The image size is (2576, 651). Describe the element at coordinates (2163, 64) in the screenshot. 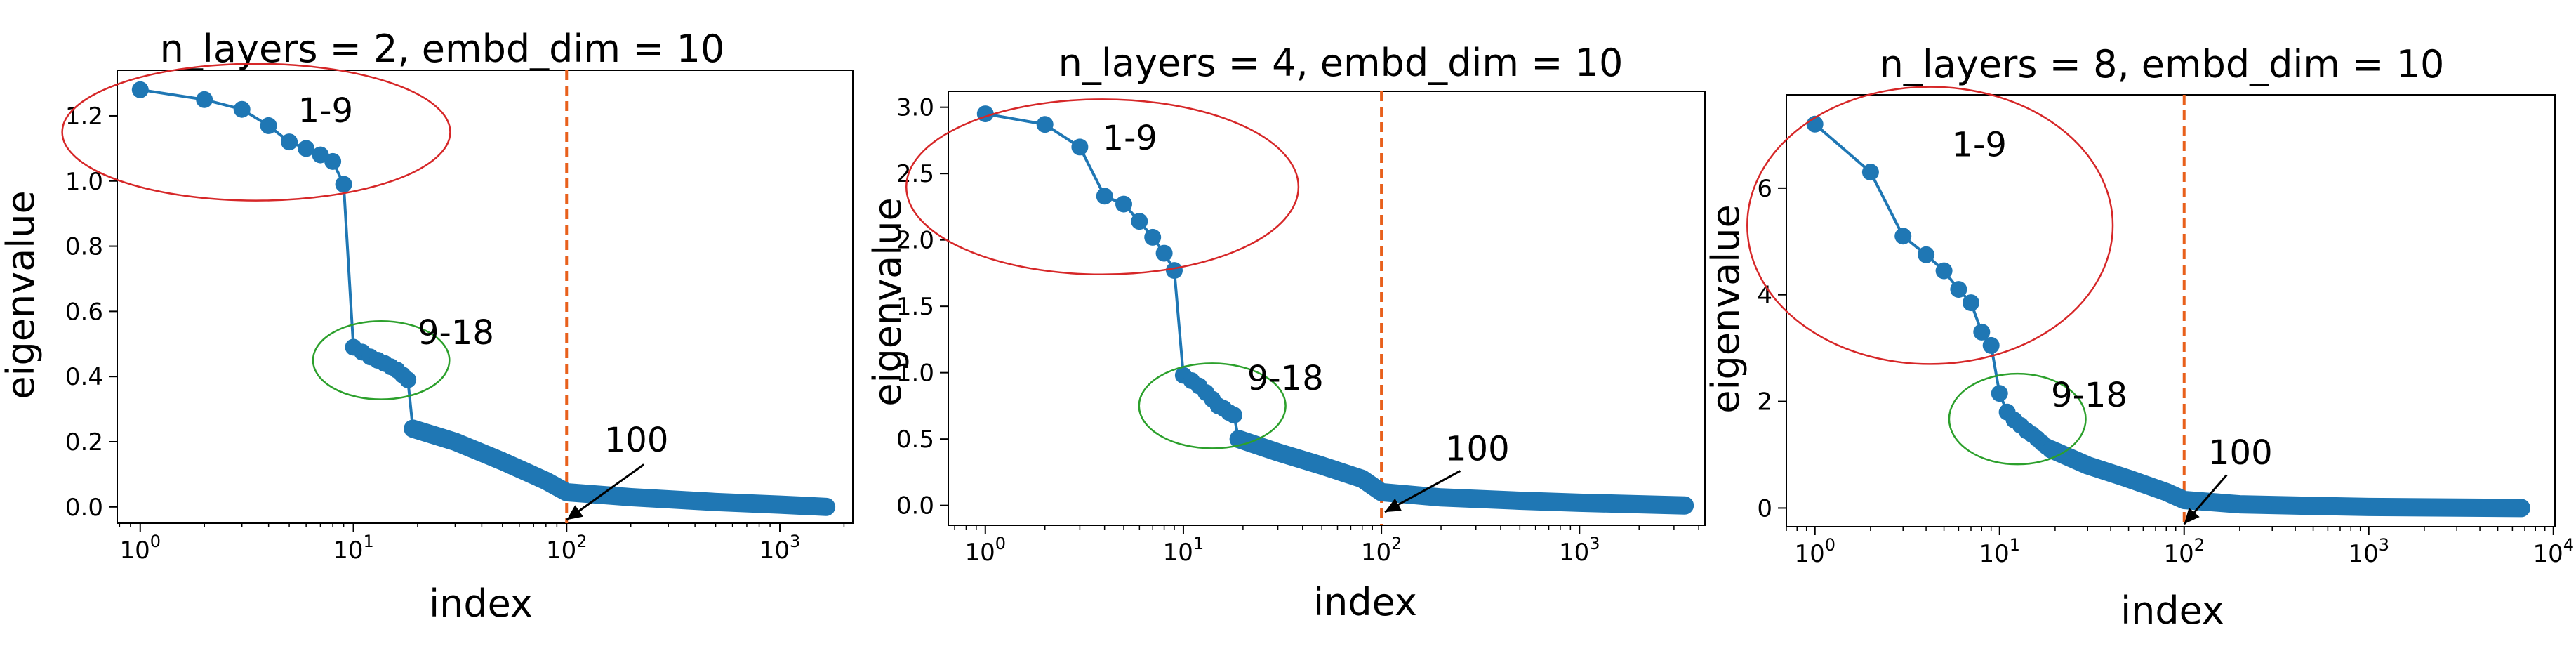

I see `chart-title: n_layers = 8, embd_dim = 10` at that location.